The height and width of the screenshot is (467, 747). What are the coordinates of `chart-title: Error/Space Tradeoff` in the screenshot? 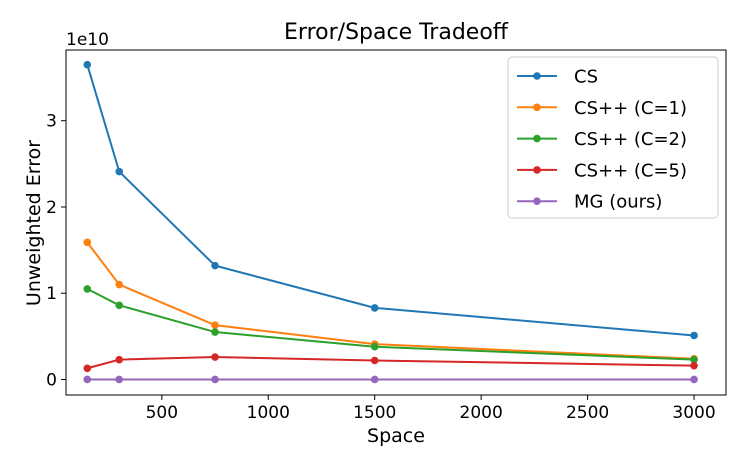 It's located at (396, 32).